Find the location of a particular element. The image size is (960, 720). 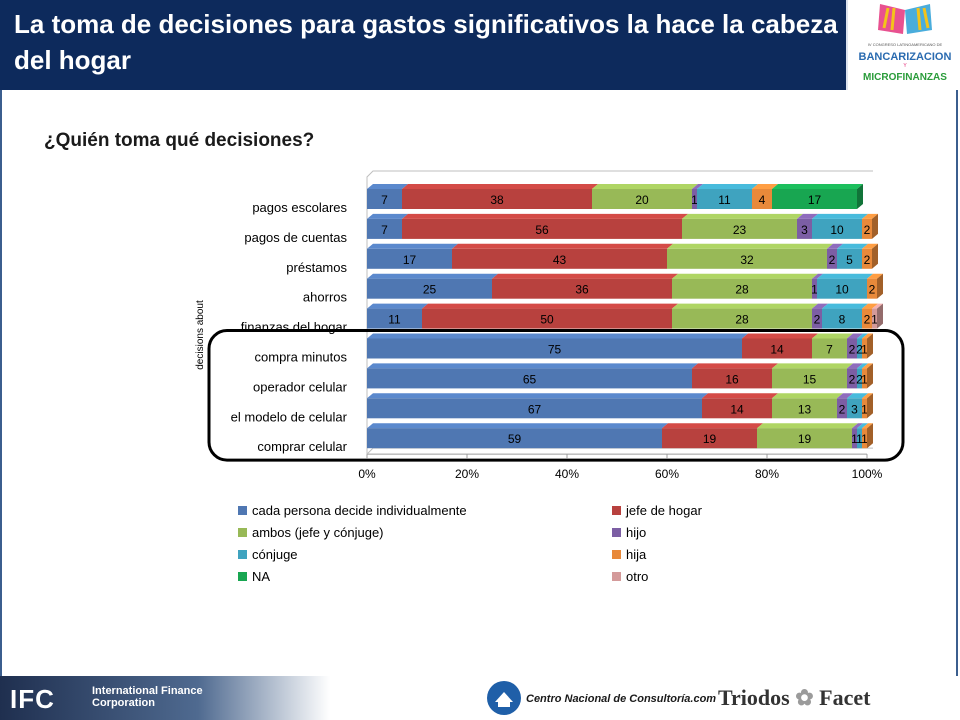

ifc-logo: IFC is located at coordinates (32, 699).